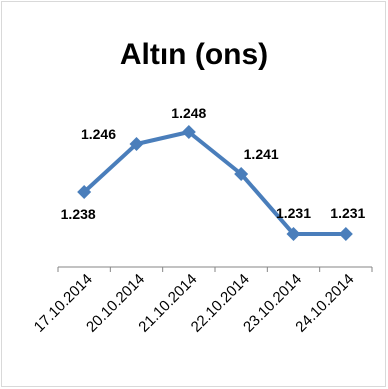 Image resolution: width=388 pixels, height=389 pixels. What do you see at coordinates (78, 214) in the screenshot?
I see `data-label: 1.238` at bounding box center [78, 214].